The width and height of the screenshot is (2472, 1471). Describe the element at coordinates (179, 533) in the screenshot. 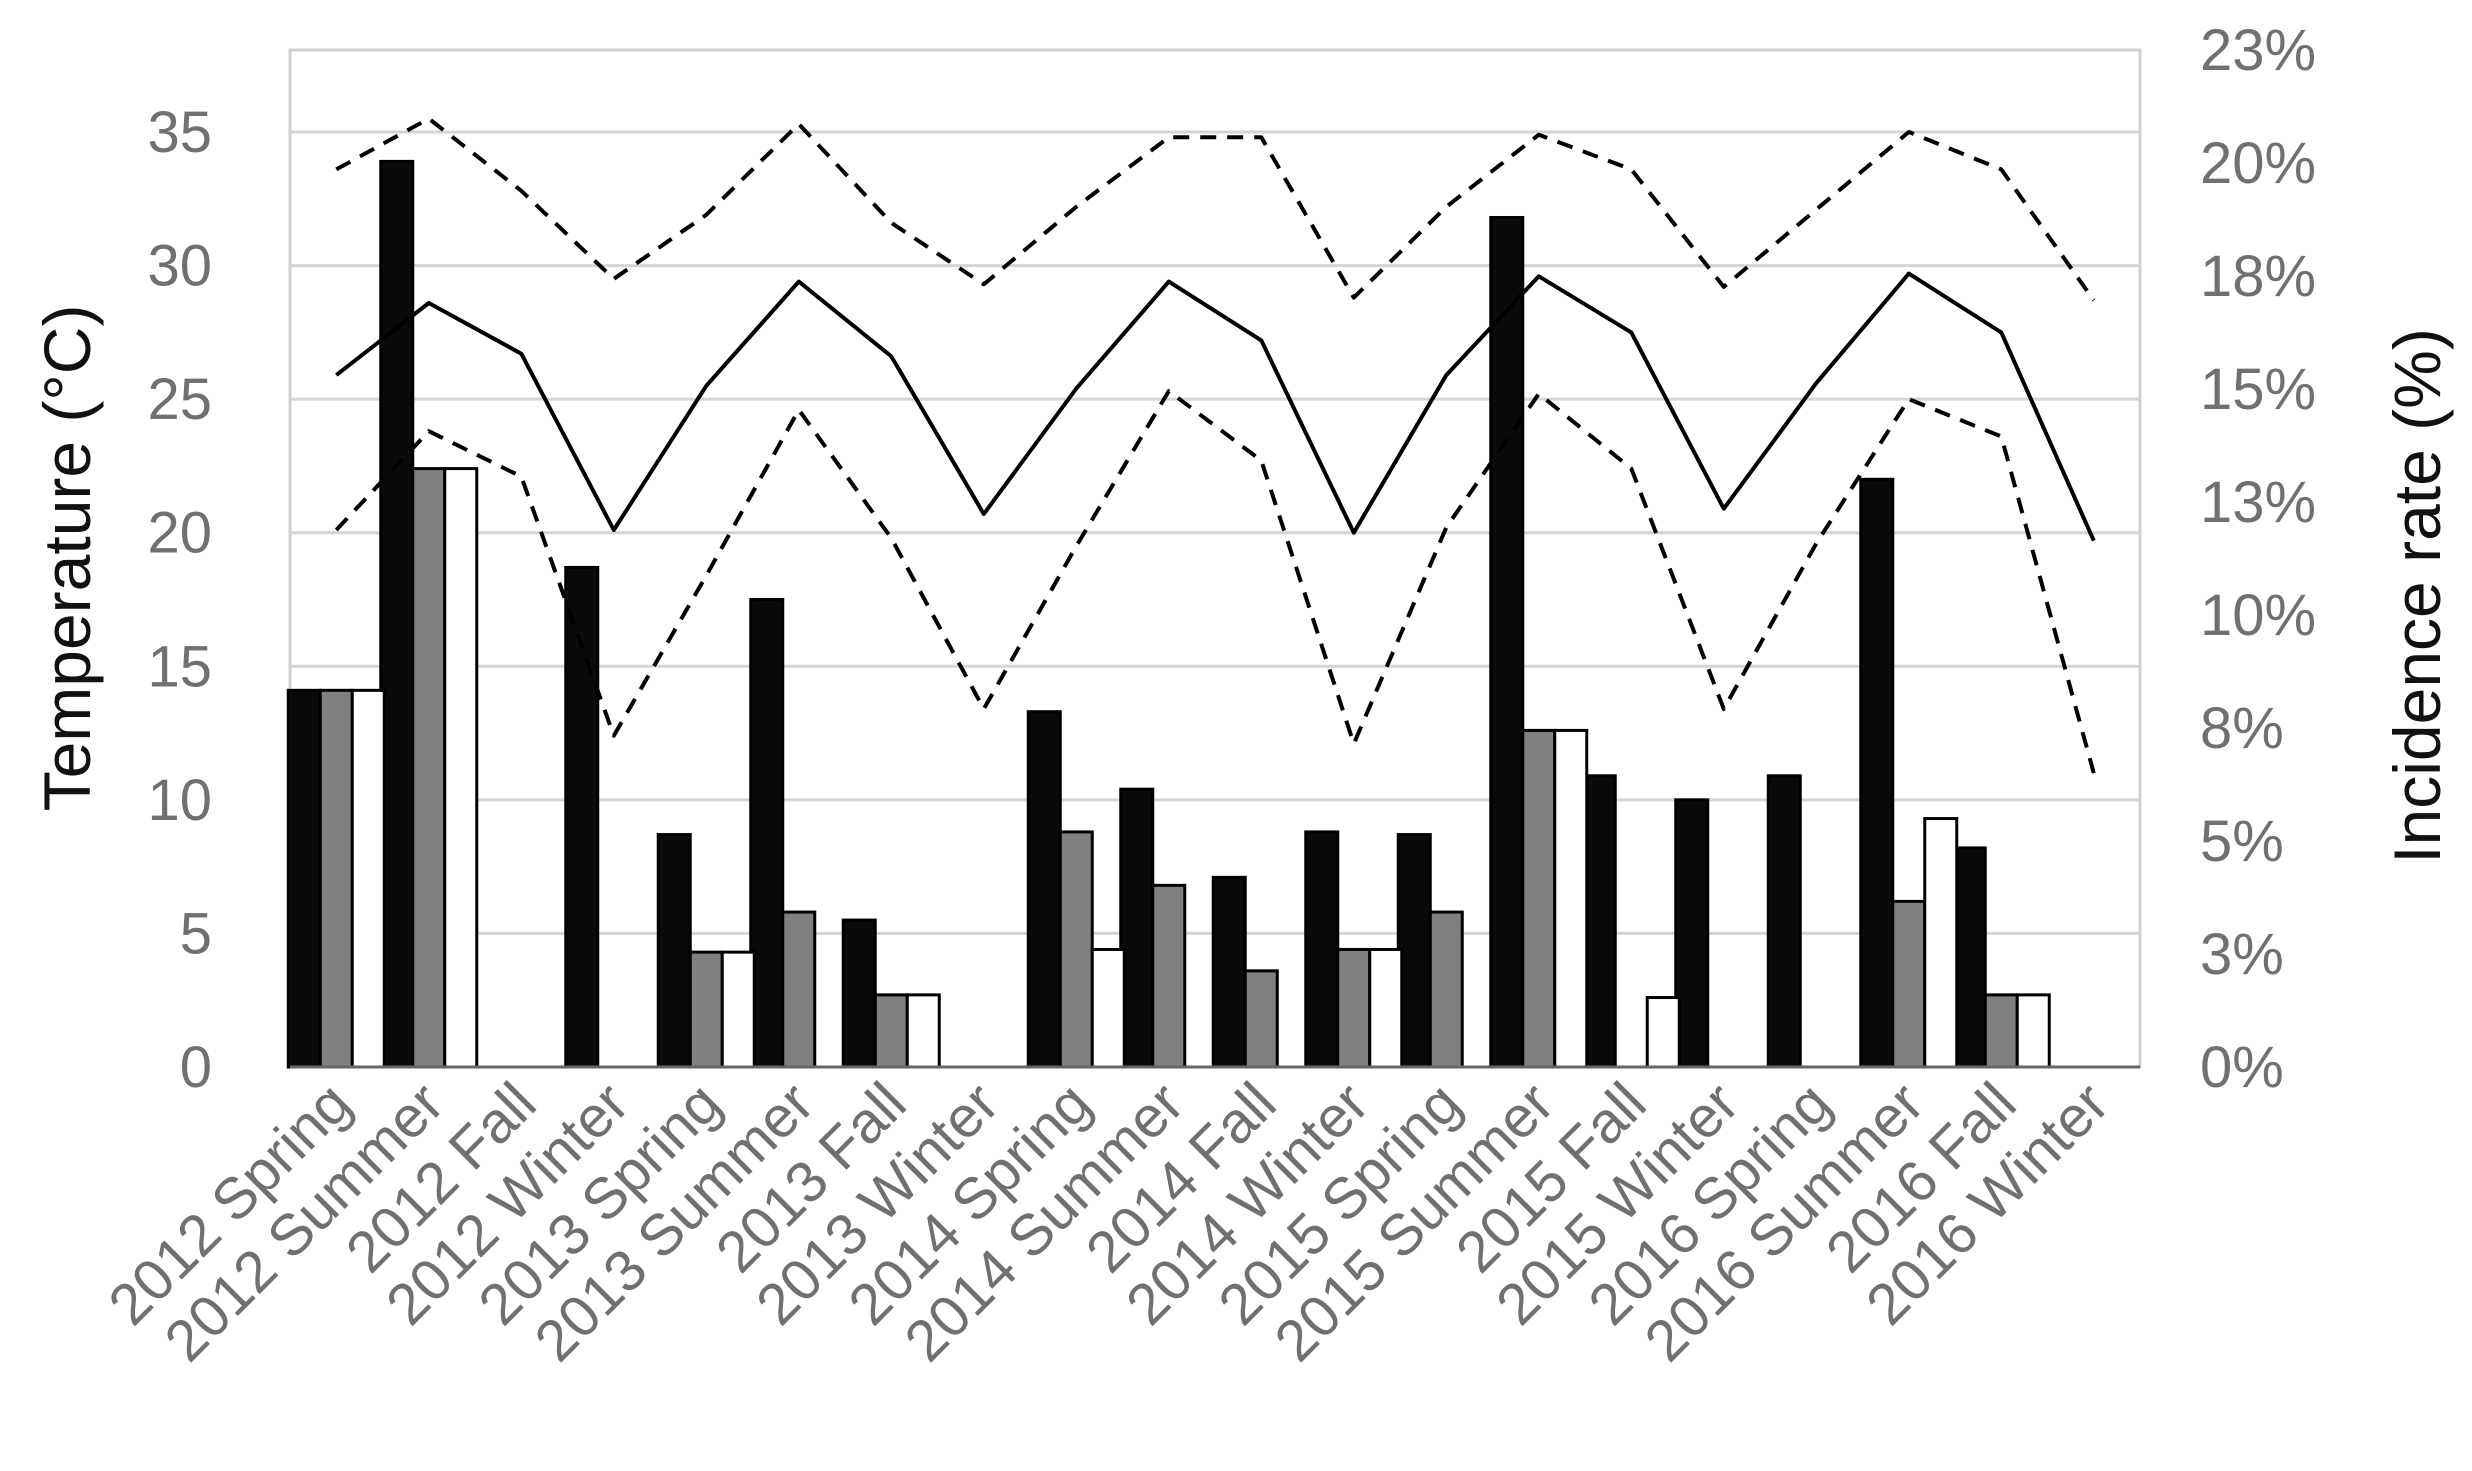

I see `y-tick-label: 20` at that location.